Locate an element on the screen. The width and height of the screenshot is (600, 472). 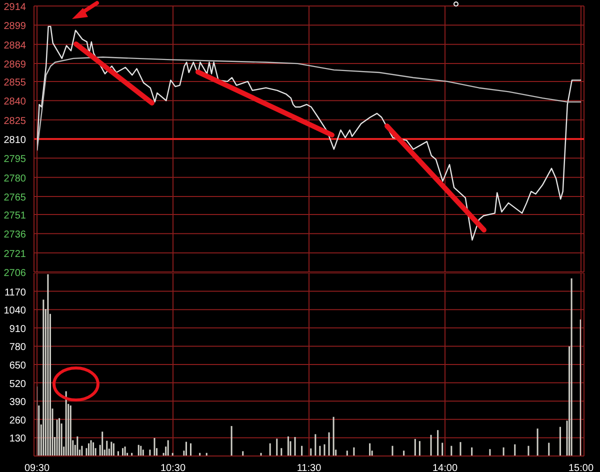
y-tick-label: 2899 is located at coordinates (15, 26).